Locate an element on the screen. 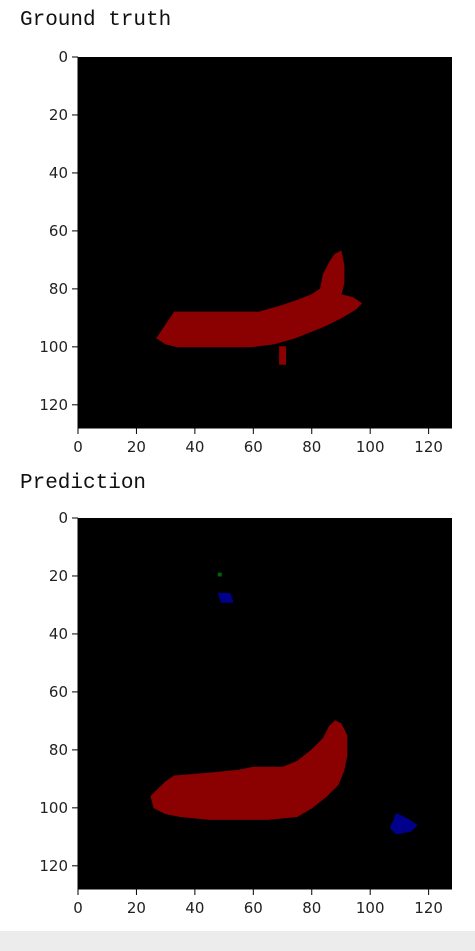  prediction-title: Prediction is located at coordinates (83, 483).